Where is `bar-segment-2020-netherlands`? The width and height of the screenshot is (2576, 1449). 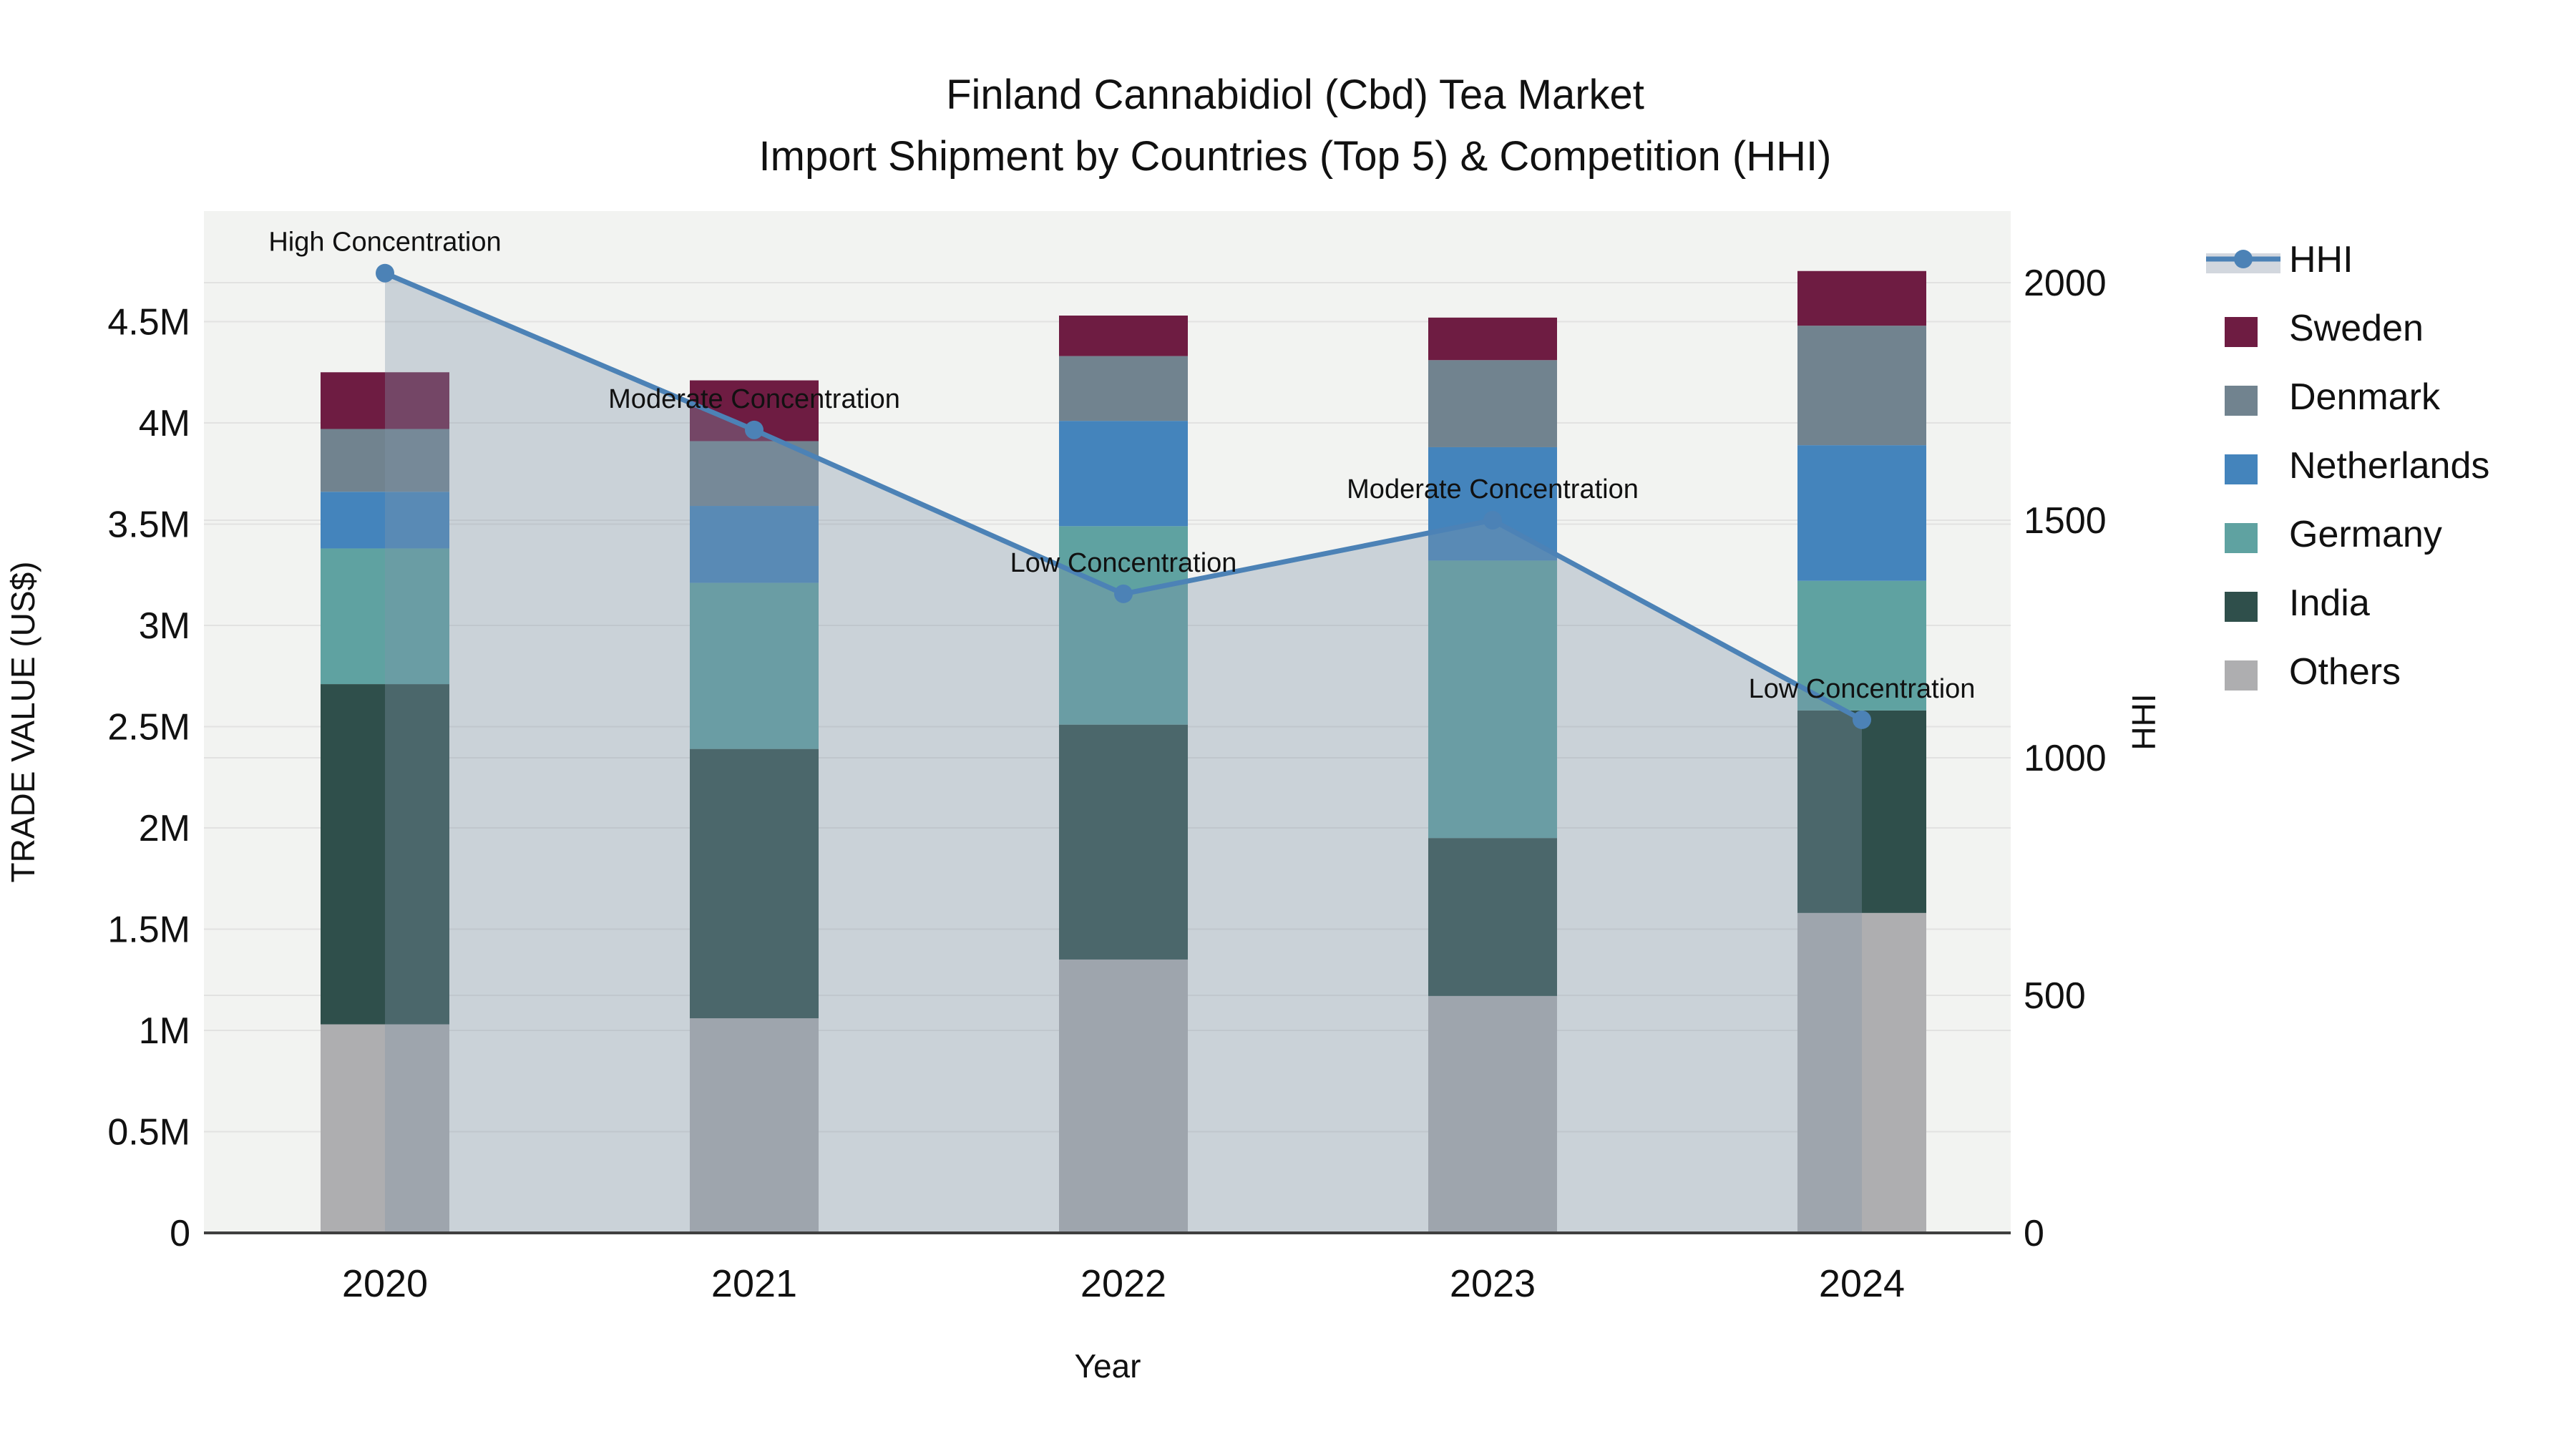
bar-segment-2020-netherlands is located at coordinates (385, 520).